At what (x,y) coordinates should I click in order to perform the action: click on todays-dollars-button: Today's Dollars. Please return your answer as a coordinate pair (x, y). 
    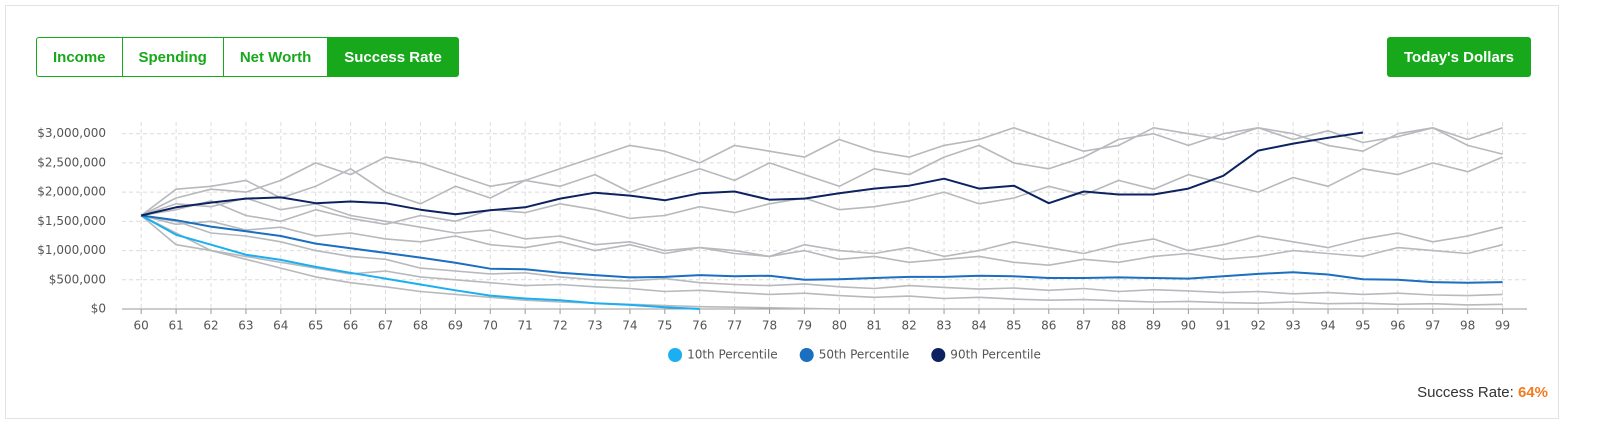
    Looking at the image, I should click on (1459, 57).